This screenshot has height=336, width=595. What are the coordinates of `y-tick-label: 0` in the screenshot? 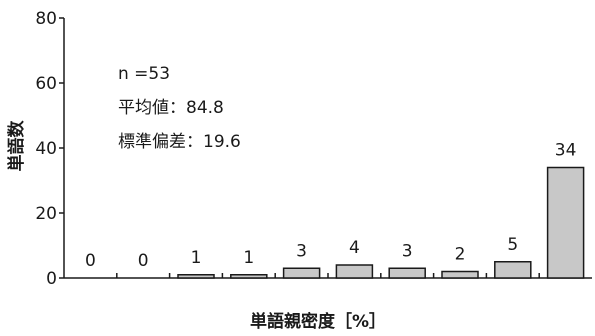 It's located at (51, 279).